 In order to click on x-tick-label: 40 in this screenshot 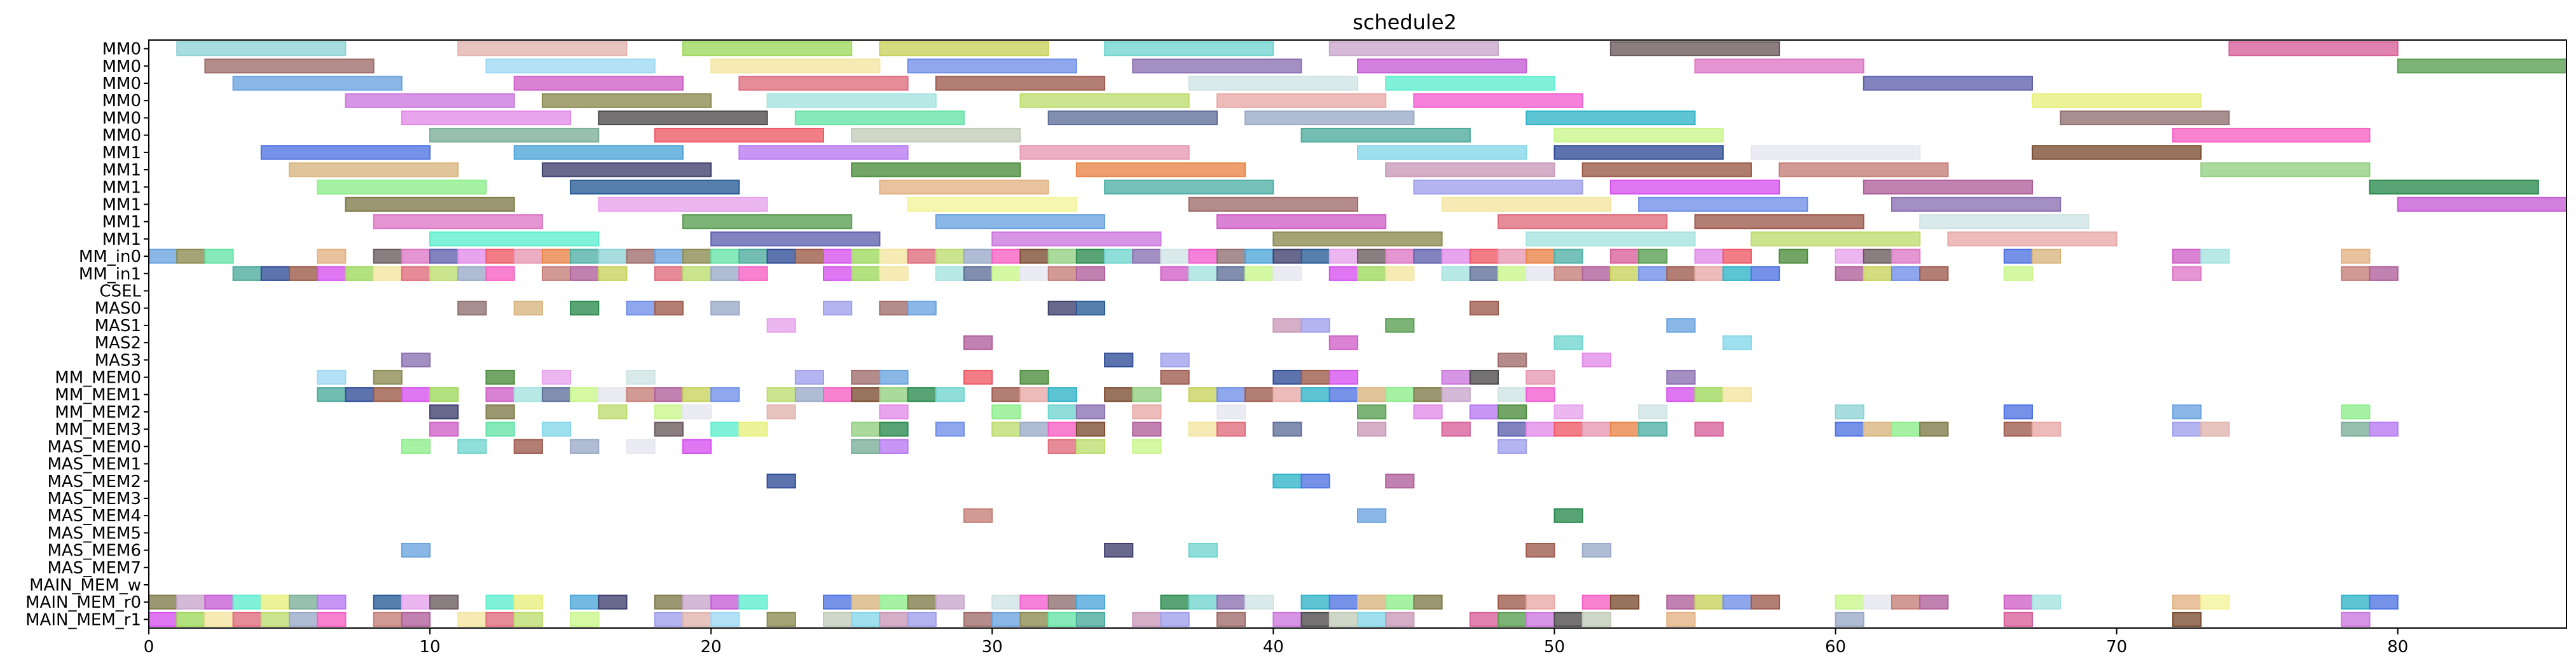, I will do `click(1273, 647)`.